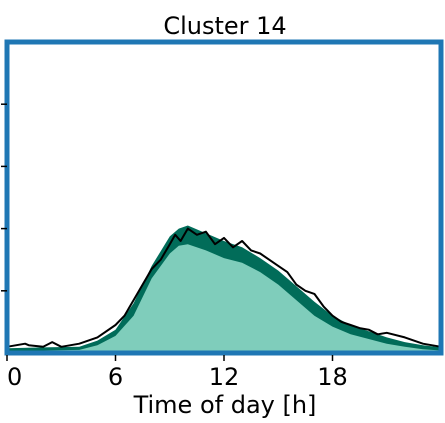  What do you see at coordinates (115, 377) in the screenshot?
I see `x-tick-label: 6` at bounding box center [115, 377].